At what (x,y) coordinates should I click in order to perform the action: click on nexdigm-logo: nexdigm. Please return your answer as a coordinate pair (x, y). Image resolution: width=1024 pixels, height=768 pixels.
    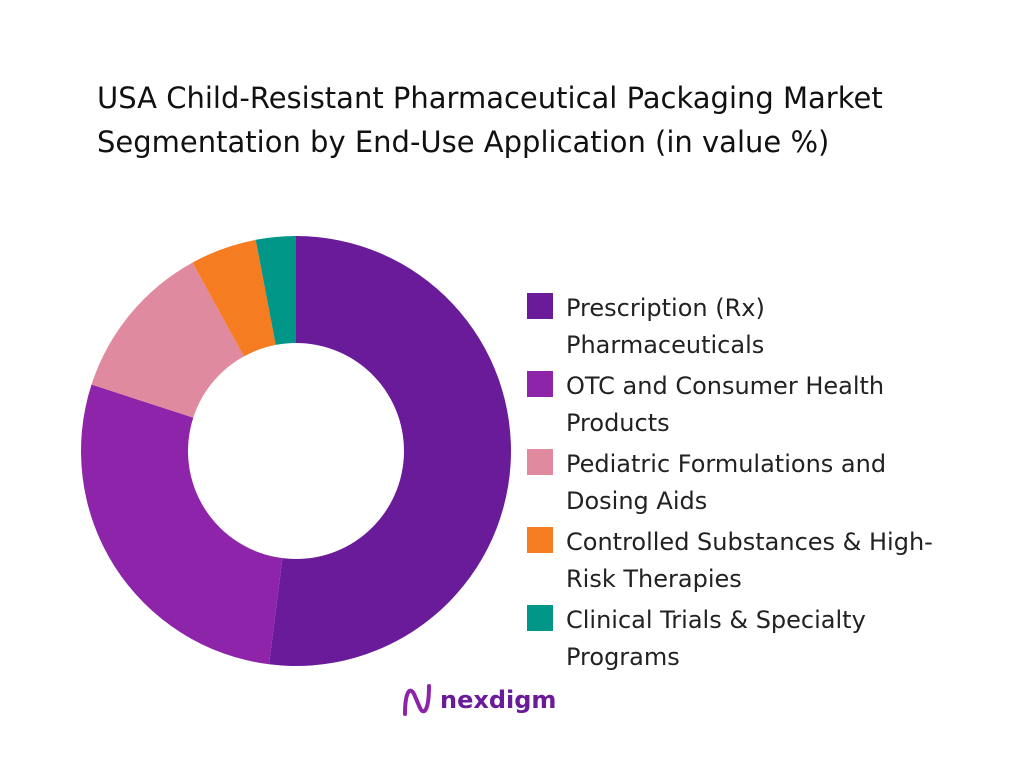
    Looking at the image, I should click on (479, 700).